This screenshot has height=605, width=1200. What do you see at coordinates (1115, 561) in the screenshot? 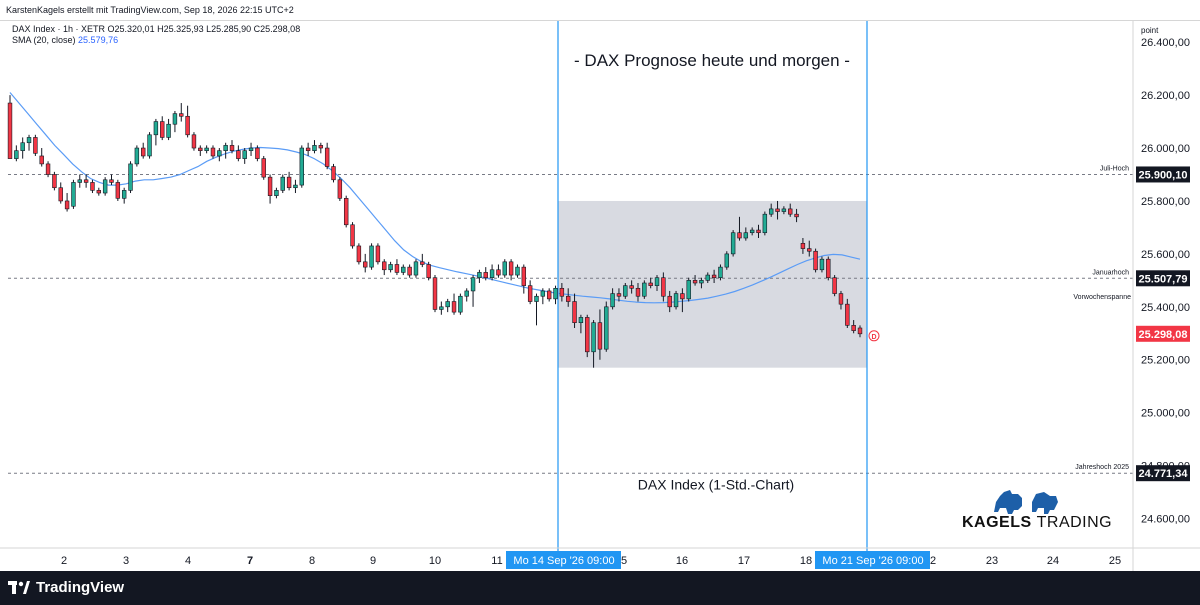
I see `x-tick-label: 25` at bounding box center [1115, 561].